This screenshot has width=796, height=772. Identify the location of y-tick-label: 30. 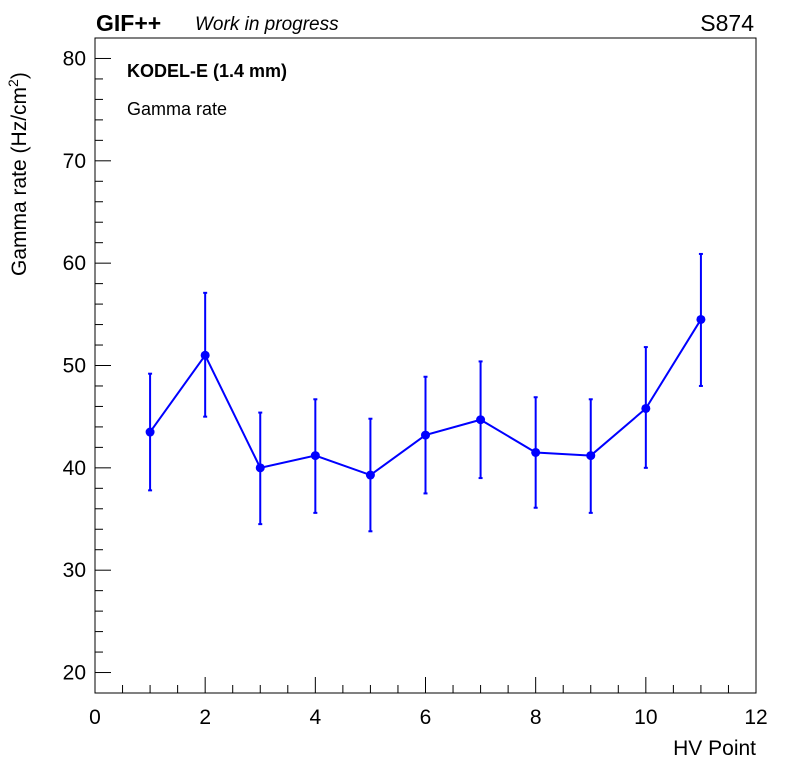
(74, 570).